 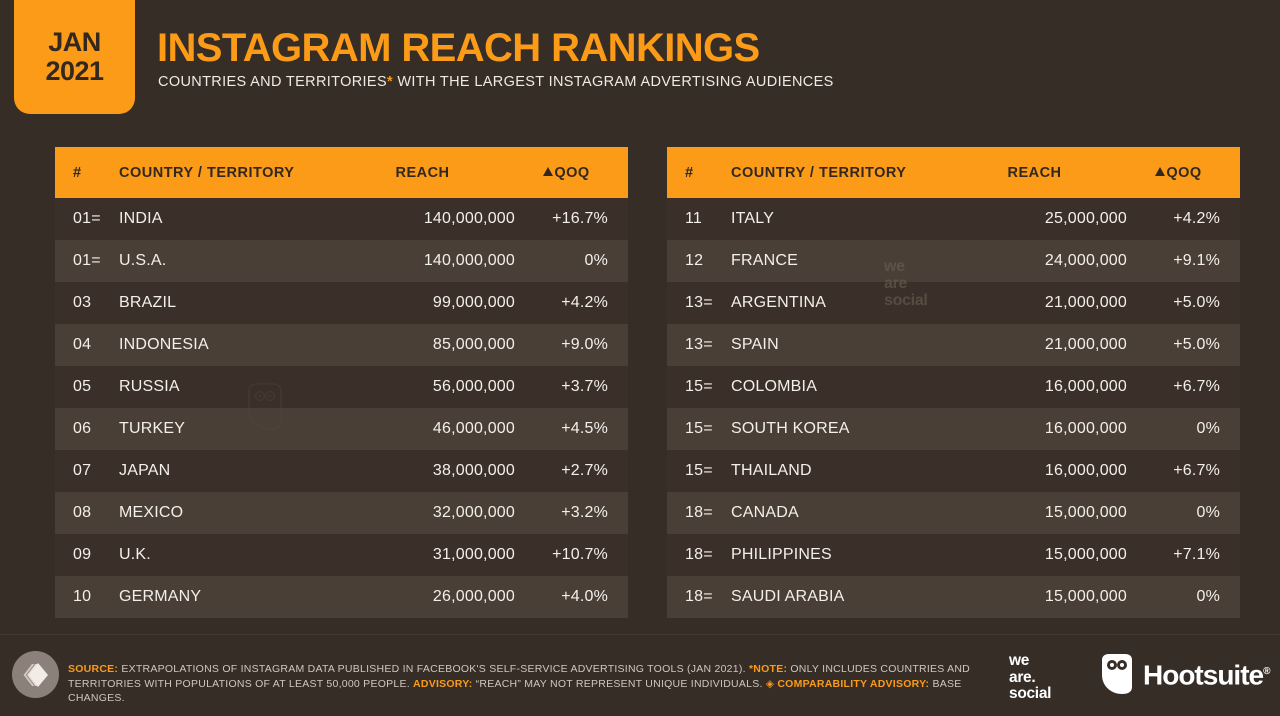 What do you see at coordinates (790, 428) in the screenshot?
I see `cell-country: SOUTH KOREA` at bounding box center [790, 428].